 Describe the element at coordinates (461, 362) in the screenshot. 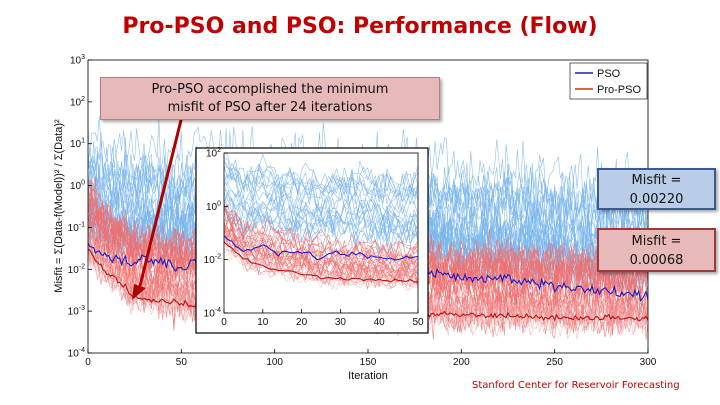

I see `x-tick-label: 200` at that location.